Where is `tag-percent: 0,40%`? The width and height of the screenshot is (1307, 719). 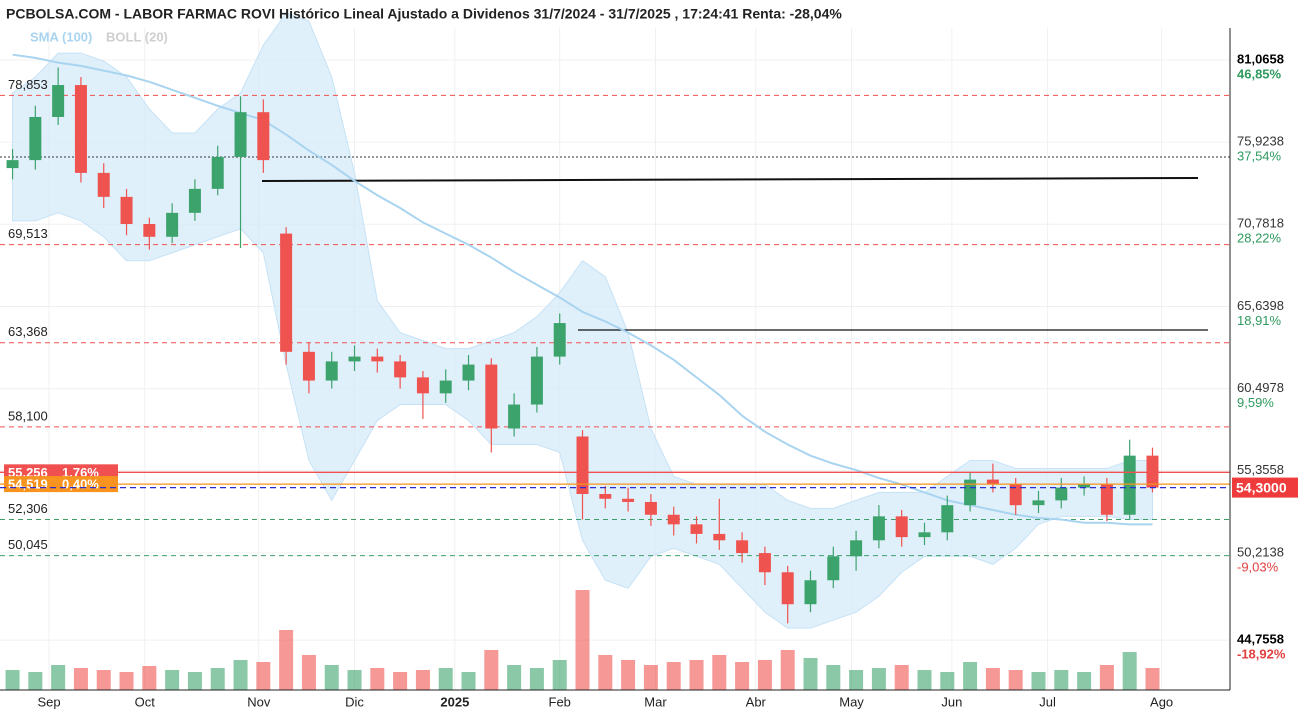 tag-percent: 0,40% is located at coordinates (80, 484).